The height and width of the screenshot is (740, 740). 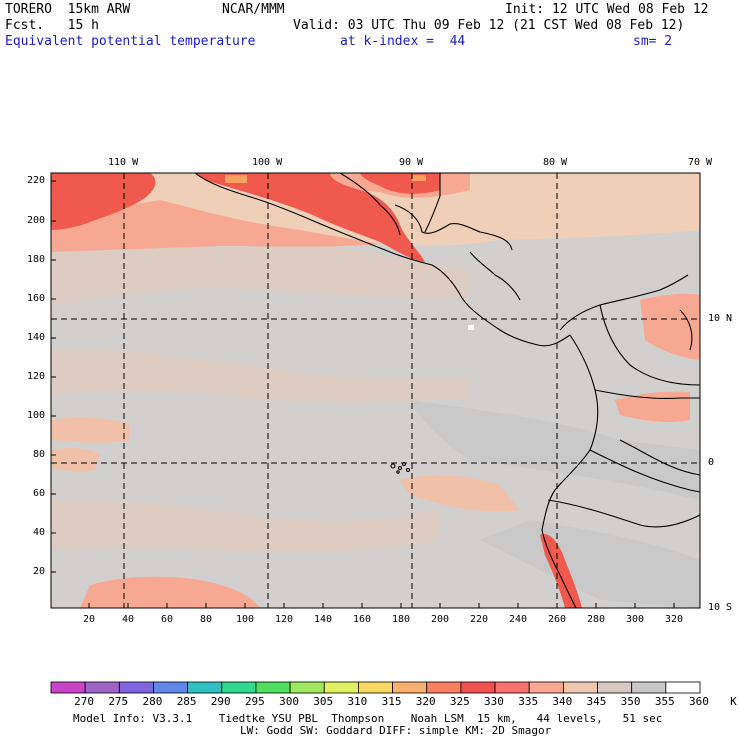 I want to click on lat-label: 10 S, so click(x=720, y=607).